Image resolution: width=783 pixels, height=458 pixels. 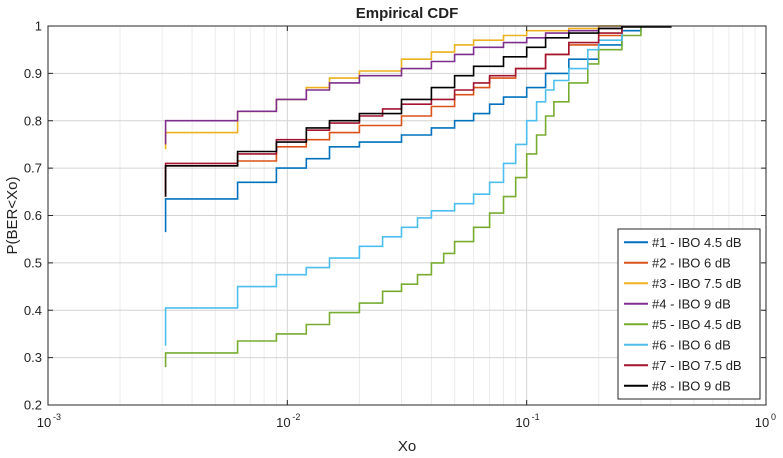 What do you see at coordinates (697, 365) in the screenshot?
I see `legend-entry: #7 - IBO 7.5 dB` at bounding box center [697, 365].